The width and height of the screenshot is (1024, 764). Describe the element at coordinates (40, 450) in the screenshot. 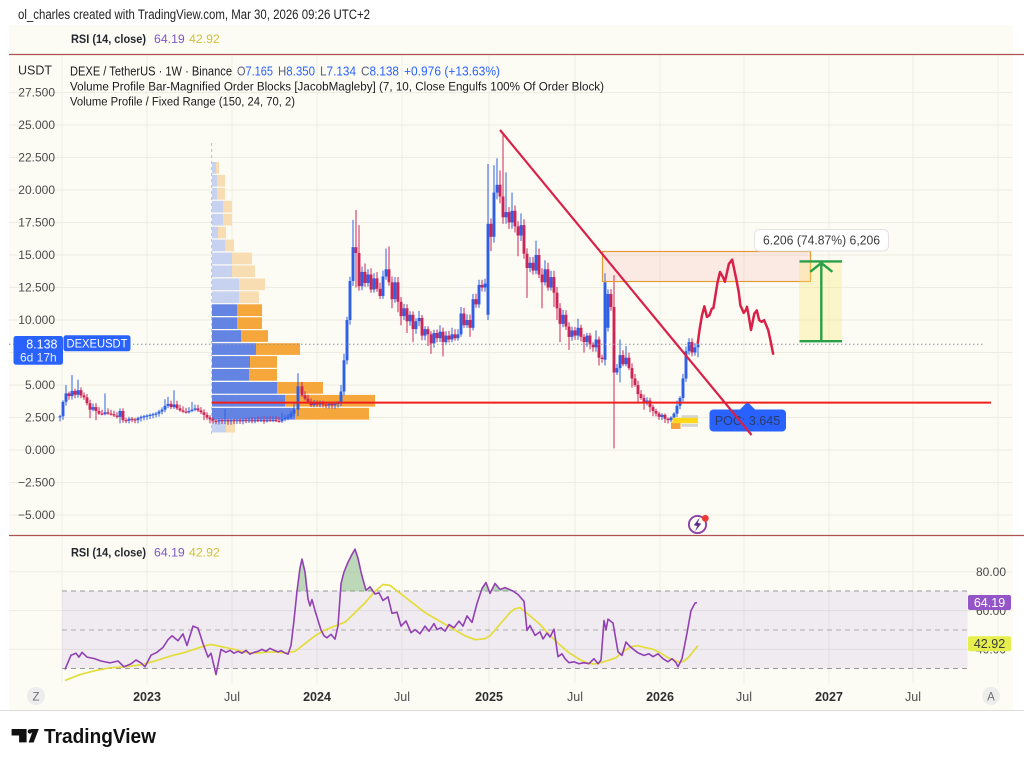

I see `svg-text: 0.000` at that location.